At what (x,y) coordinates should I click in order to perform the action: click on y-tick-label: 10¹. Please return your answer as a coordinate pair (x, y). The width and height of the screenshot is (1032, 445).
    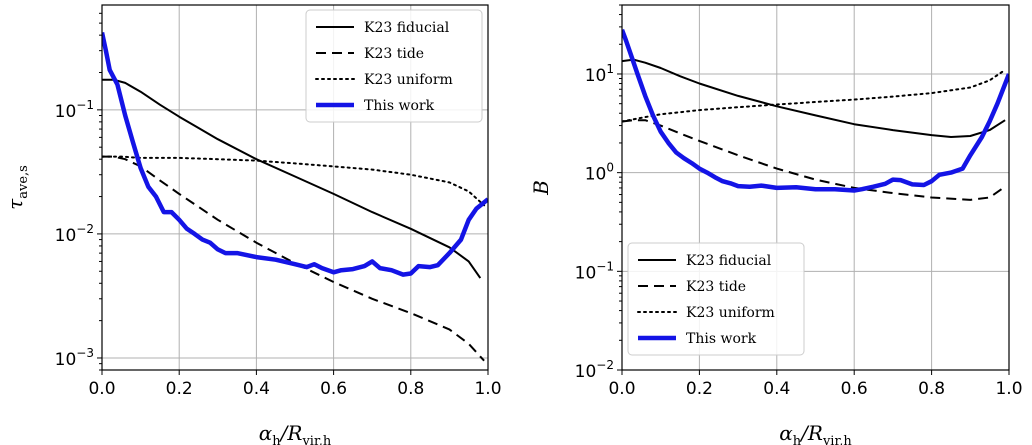
    Looking at the image, I should click on (599, 74).